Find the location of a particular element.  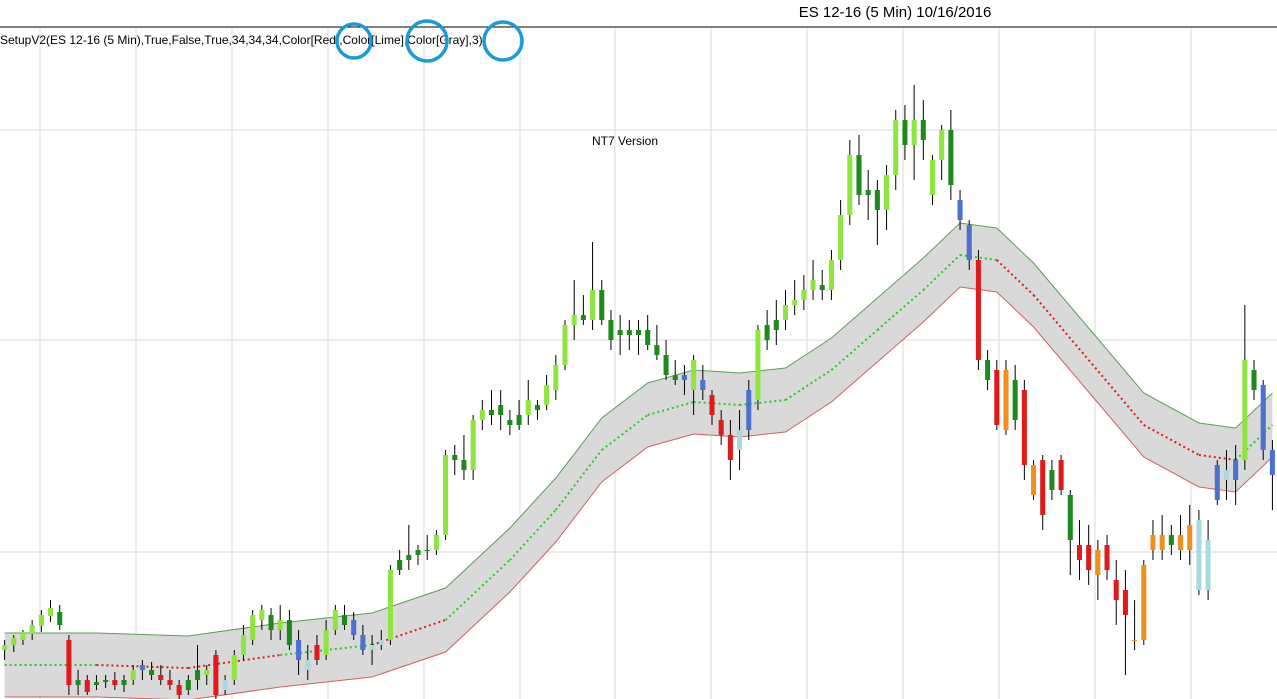

highlight-circles is located at coordinates (429, 41).